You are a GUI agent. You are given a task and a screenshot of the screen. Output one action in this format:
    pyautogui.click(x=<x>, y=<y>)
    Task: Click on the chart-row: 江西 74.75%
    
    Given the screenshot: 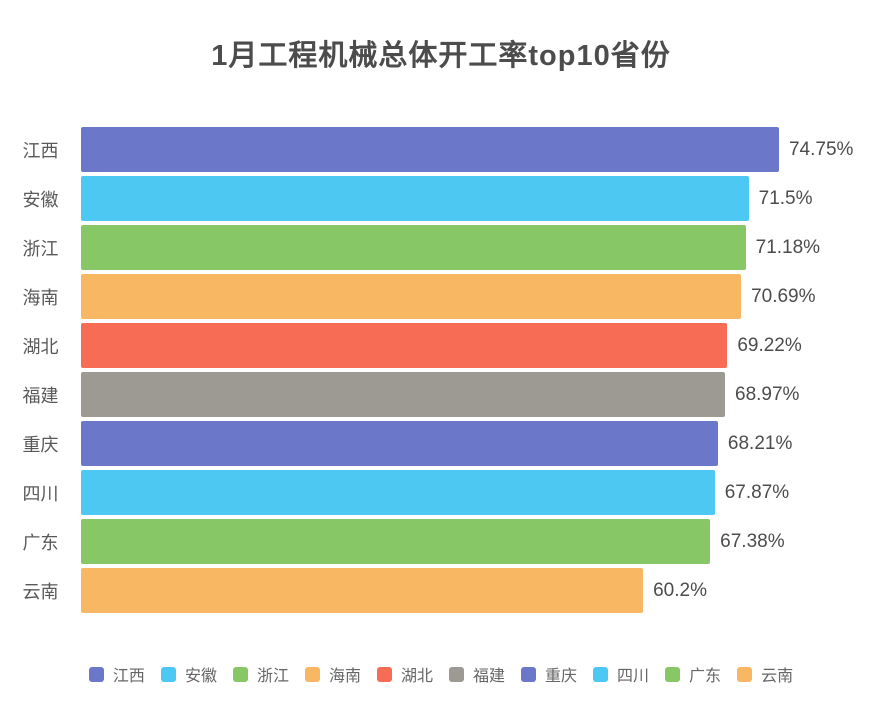 What is the action you would take?
    pyautogui.click(x=441, y=149)
    